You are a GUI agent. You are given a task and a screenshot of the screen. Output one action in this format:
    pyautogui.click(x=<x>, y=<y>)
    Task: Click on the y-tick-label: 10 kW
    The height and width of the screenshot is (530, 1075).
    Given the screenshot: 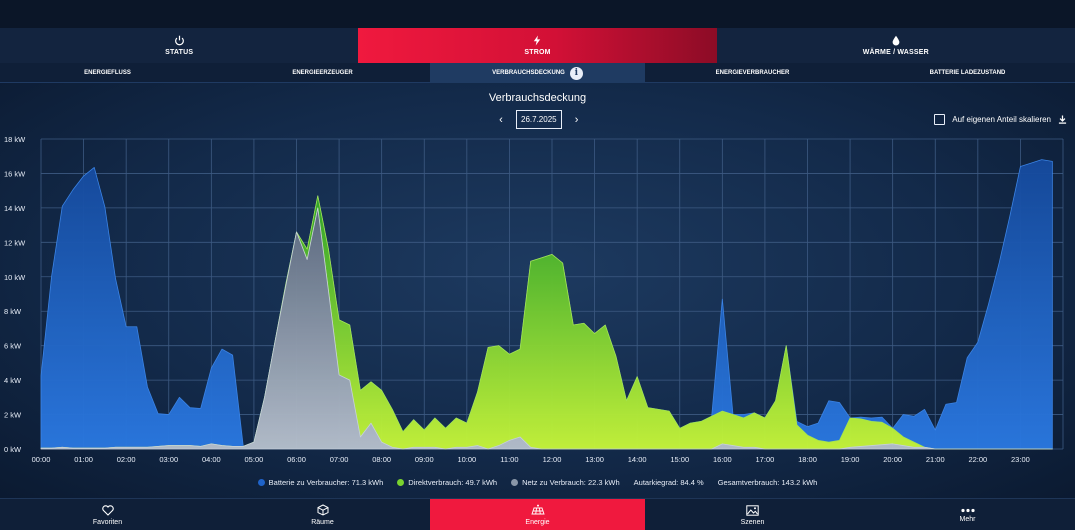 What is the action you would take?
    pyautogui.click(x=15, y=277)
    